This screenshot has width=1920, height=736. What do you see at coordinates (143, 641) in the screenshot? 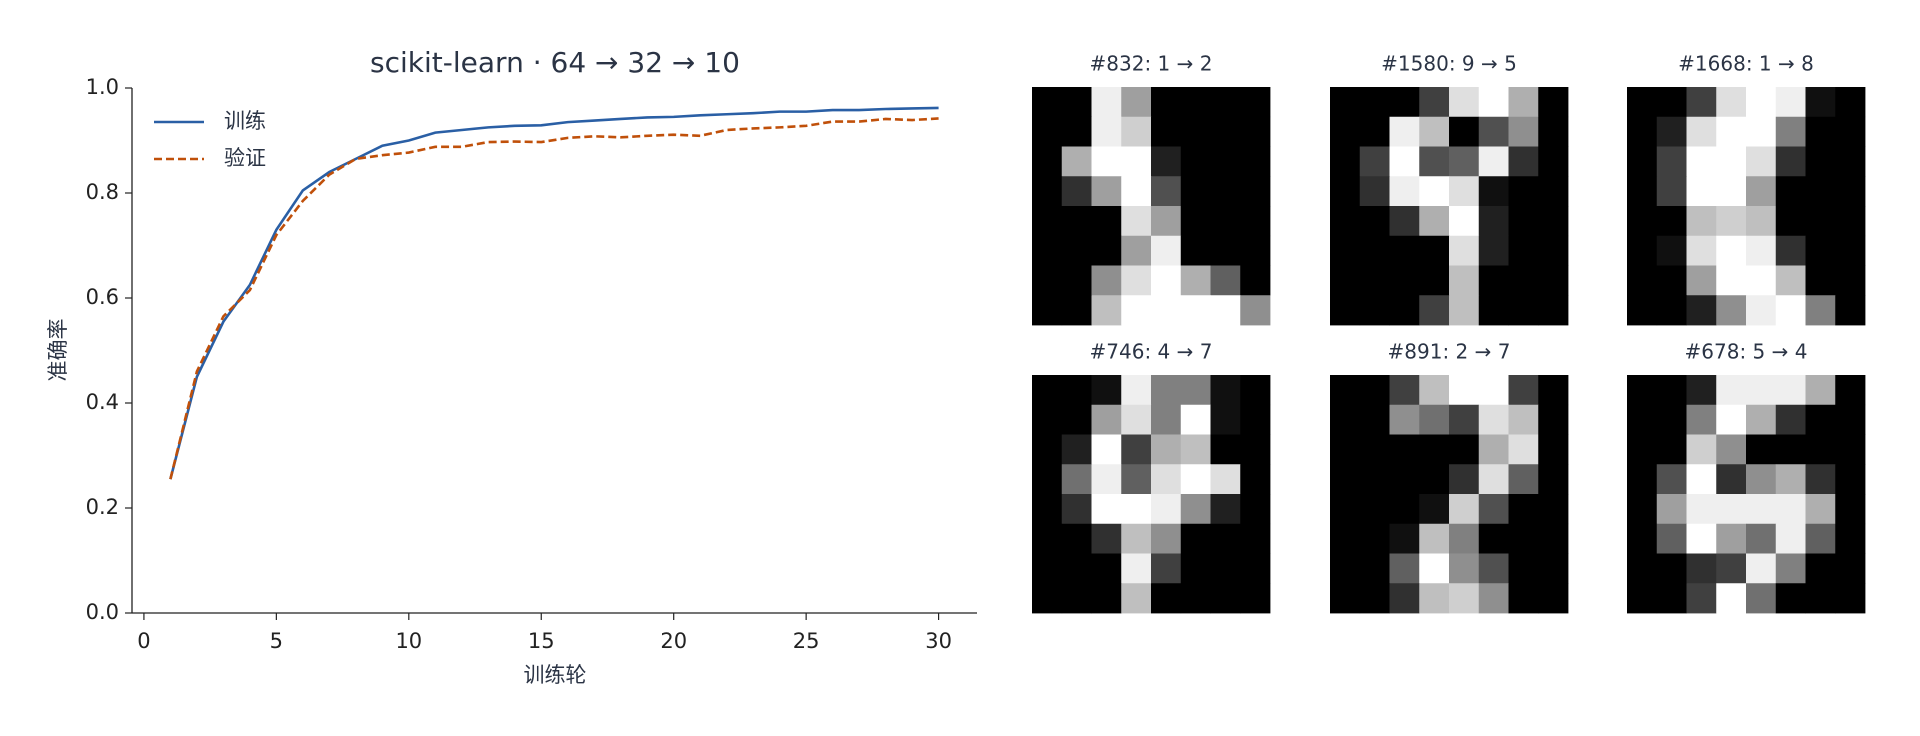
I see `x-tick-label: 0` at bounding box center [143, 641].